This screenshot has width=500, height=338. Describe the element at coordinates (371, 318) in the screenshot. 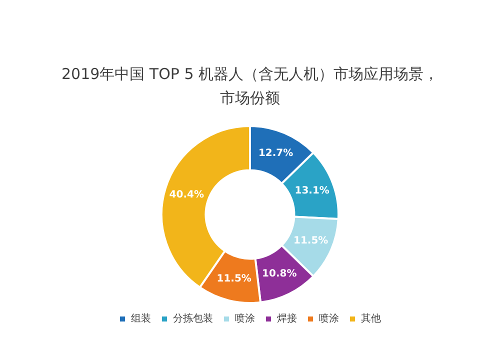

I see `legend-label: 其他` at that location.